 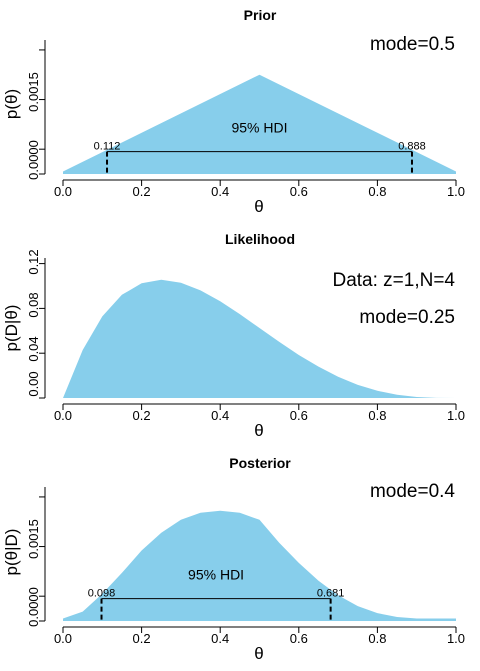 I want to click on prior-hdi-label: 95% HDI, so click(x=259, y=128).